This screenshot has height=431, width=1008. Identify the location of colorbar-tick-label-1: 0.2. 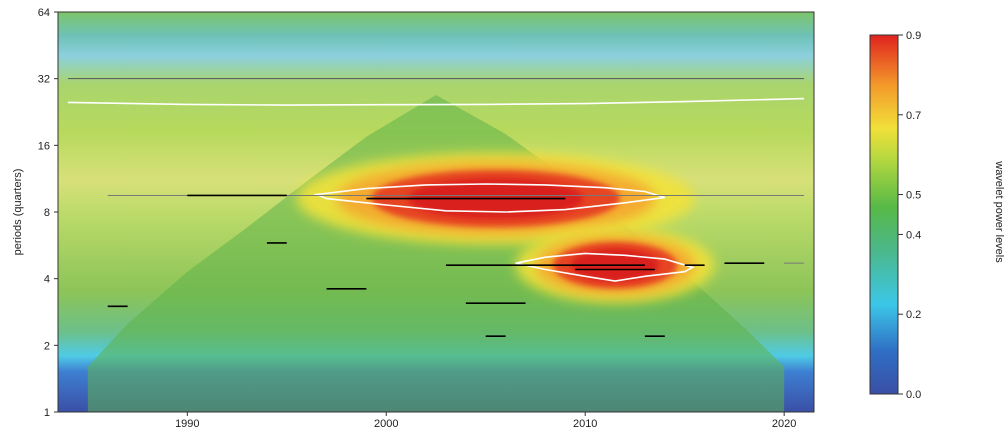
(913, 315).